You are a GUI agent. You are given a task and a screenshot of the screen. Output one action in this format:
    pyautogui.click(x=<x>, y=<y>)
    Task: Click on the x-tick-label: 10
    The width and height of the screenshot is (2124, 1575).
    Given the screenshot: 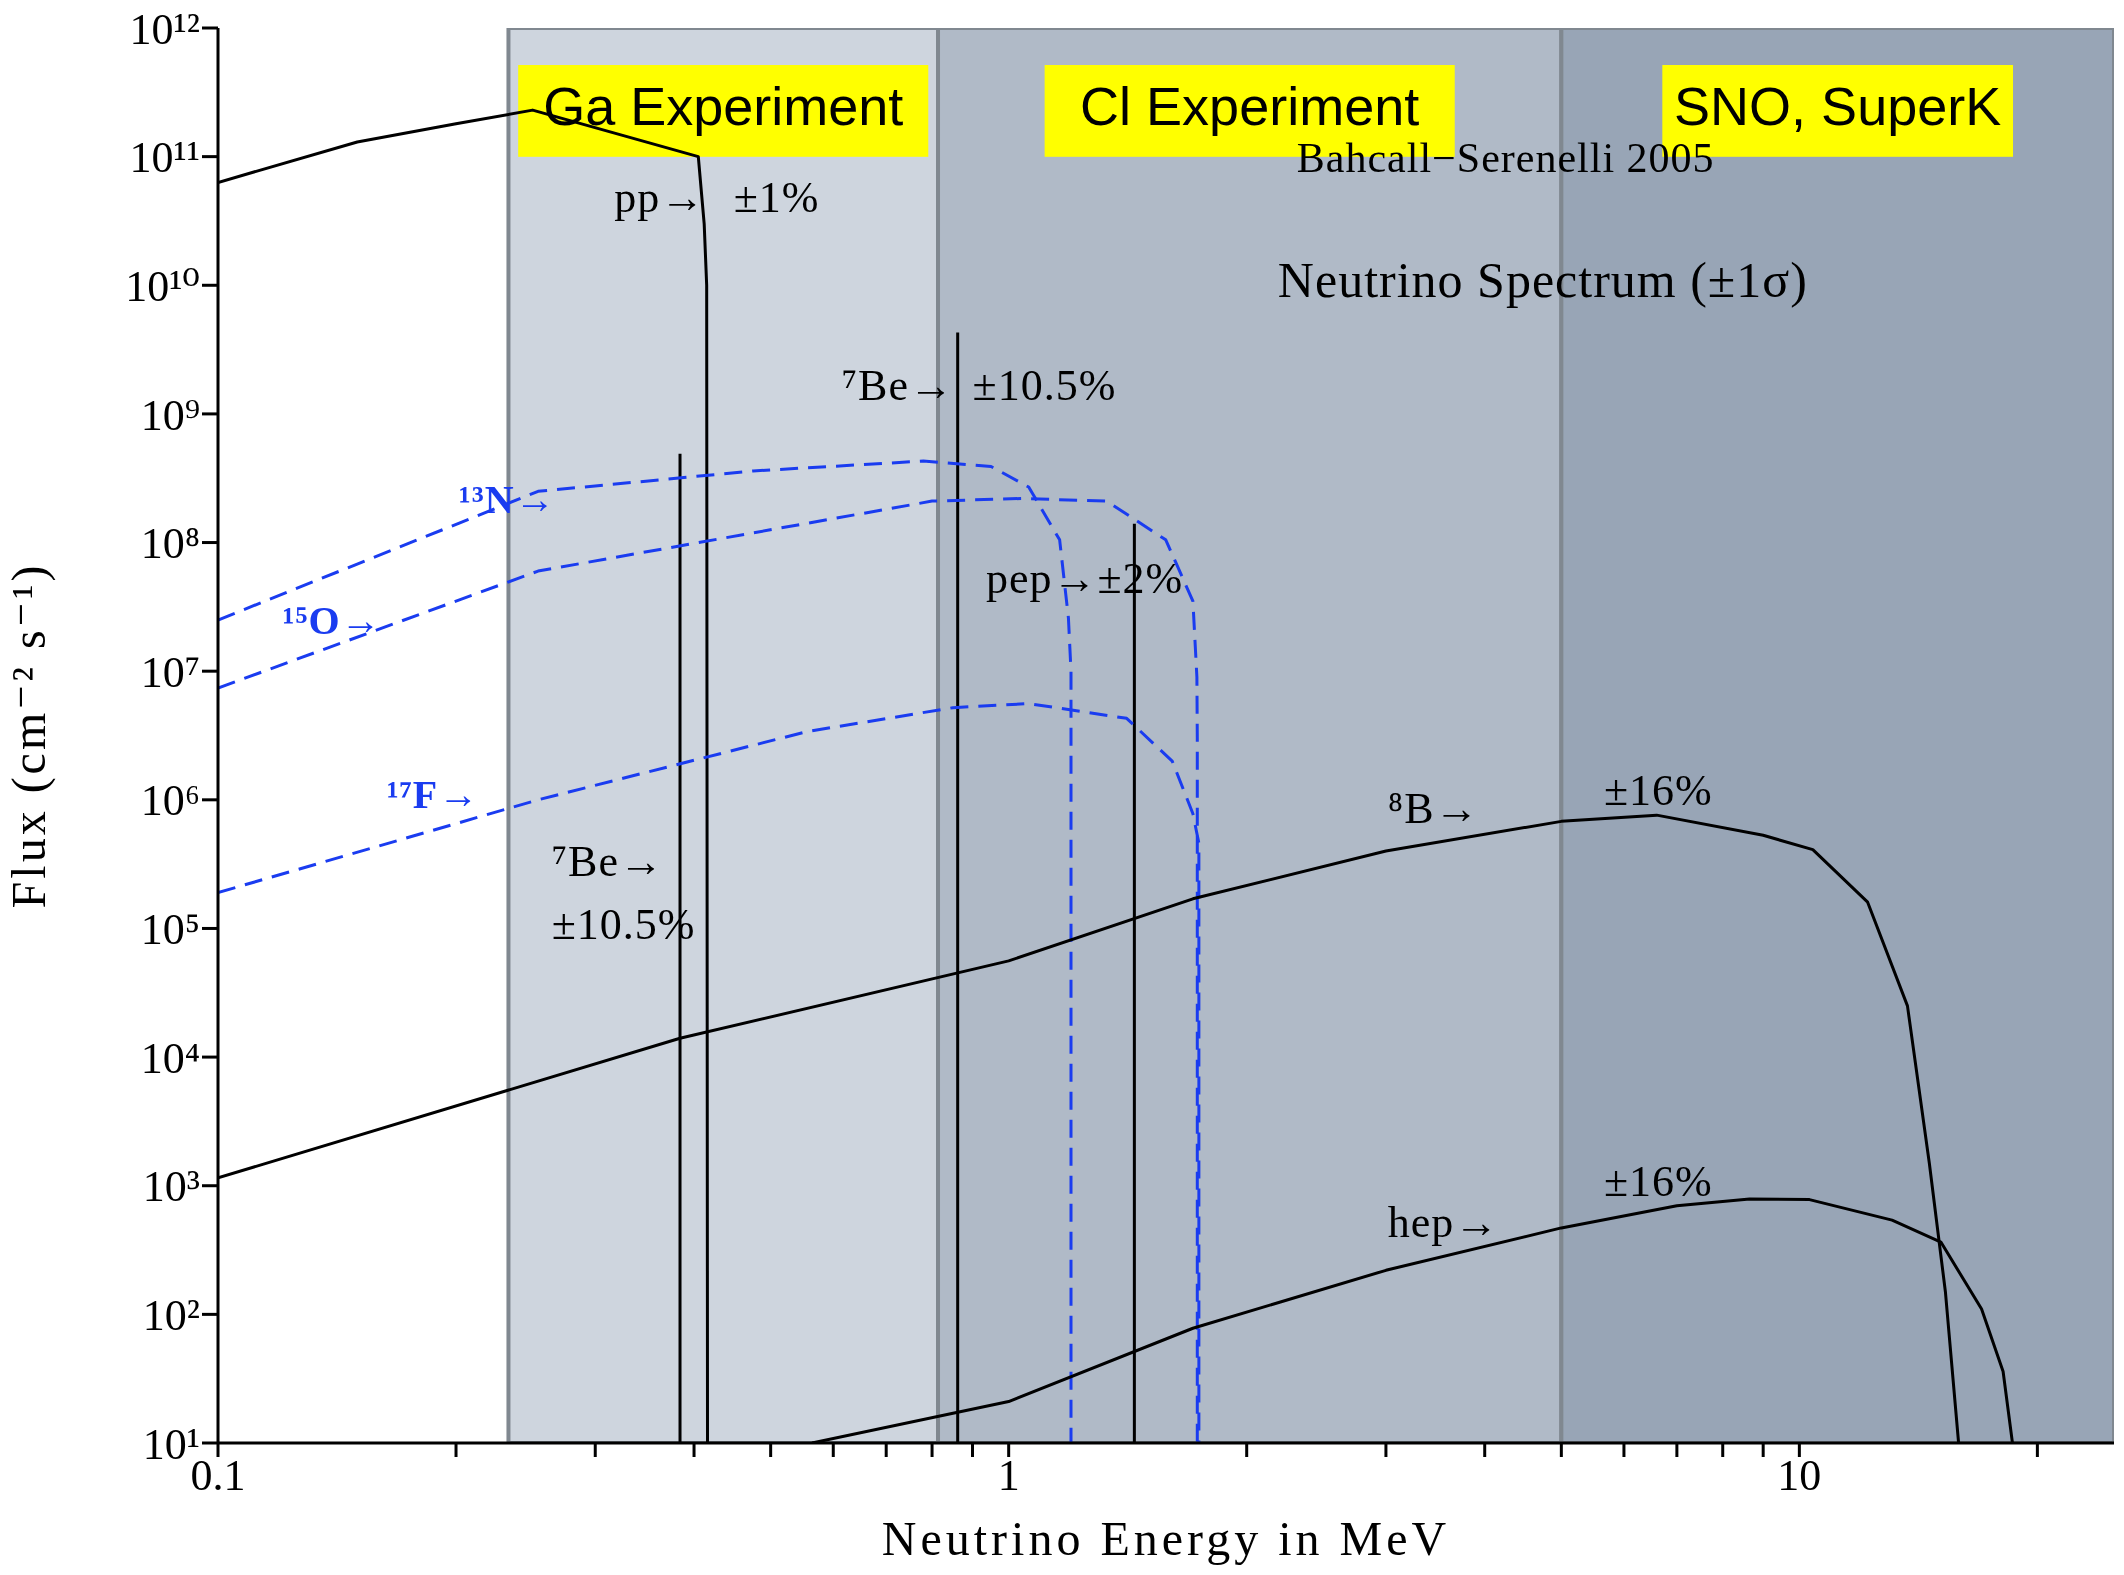 What is the action you would take?
    pyautogui.click(x=1799, y=1476)
    